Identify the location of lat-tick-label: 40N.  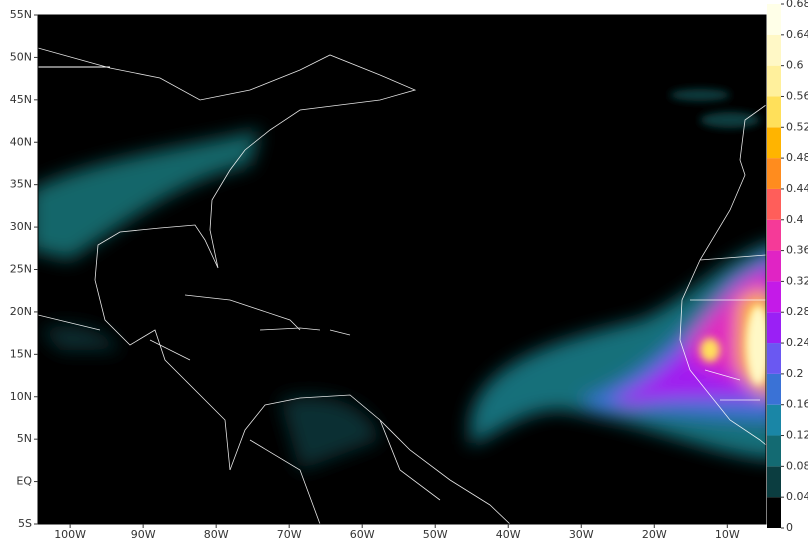
(21, 141).